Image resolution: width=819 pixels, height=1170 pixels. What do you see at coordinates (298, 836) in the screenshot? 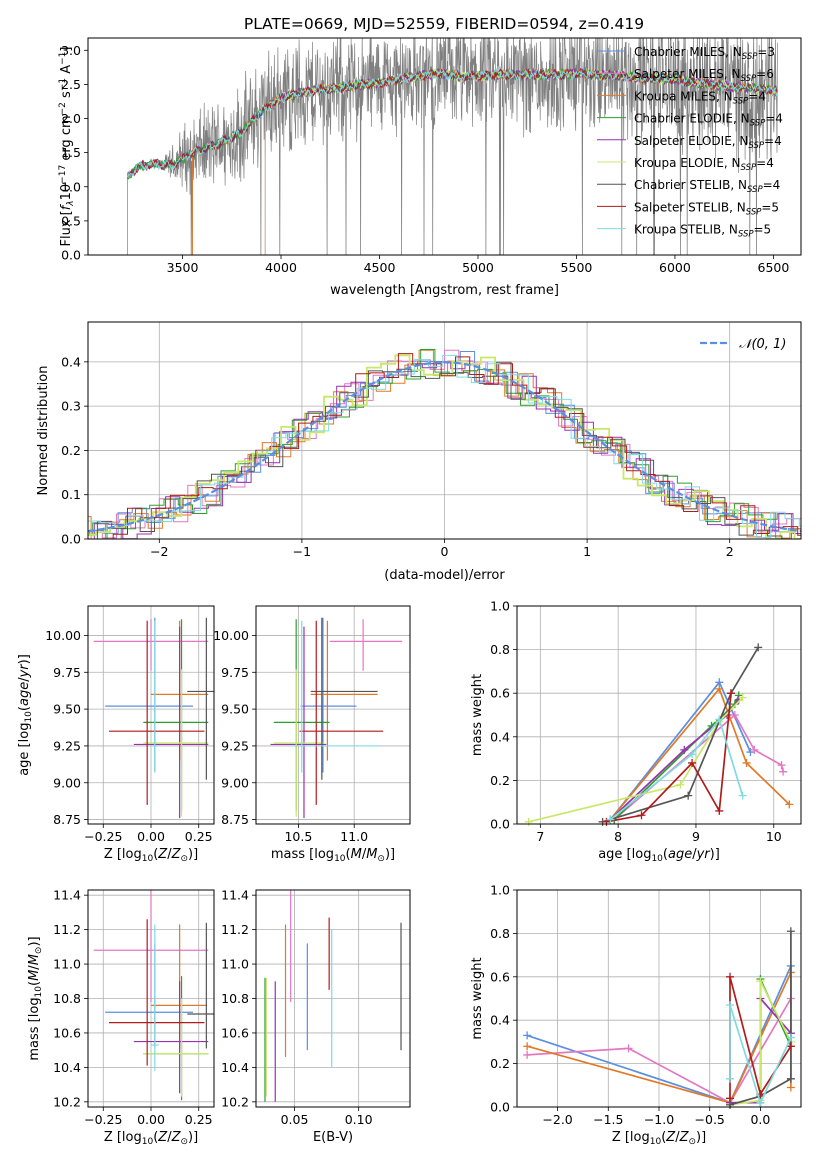
I see `x-tick-label: 10.5` at bounding box center [298, 836].